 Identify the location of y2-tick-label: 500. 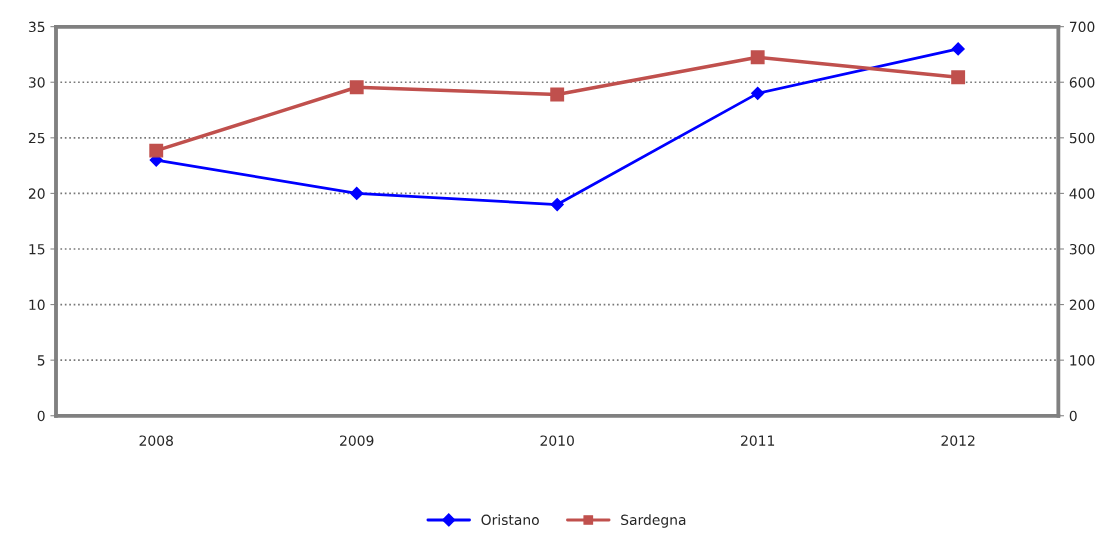
(1082, 138).